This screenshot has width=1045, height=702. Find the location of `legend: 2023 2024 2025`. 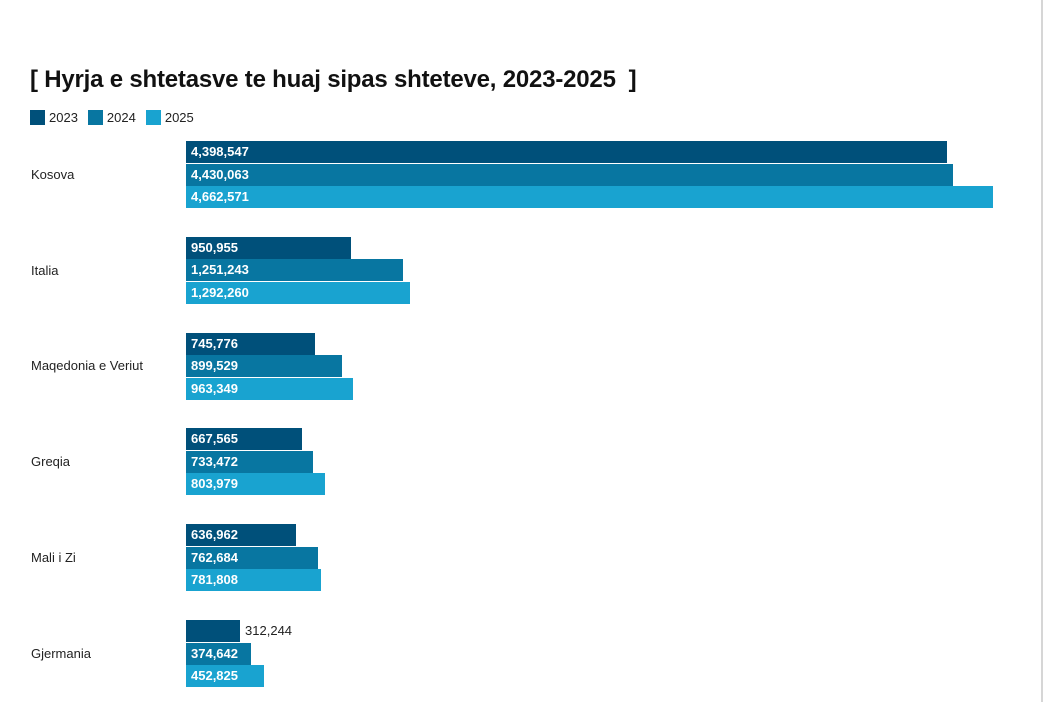

legend: 2023 2024 2025 is located at coordinates (112, 117).